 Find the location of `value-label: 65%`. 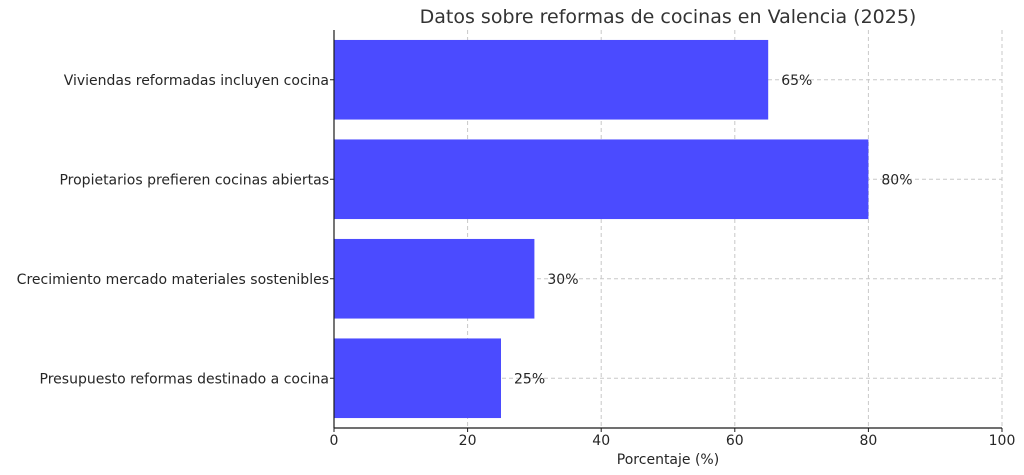

value-label: 65% is located at coordinates (796, 81).